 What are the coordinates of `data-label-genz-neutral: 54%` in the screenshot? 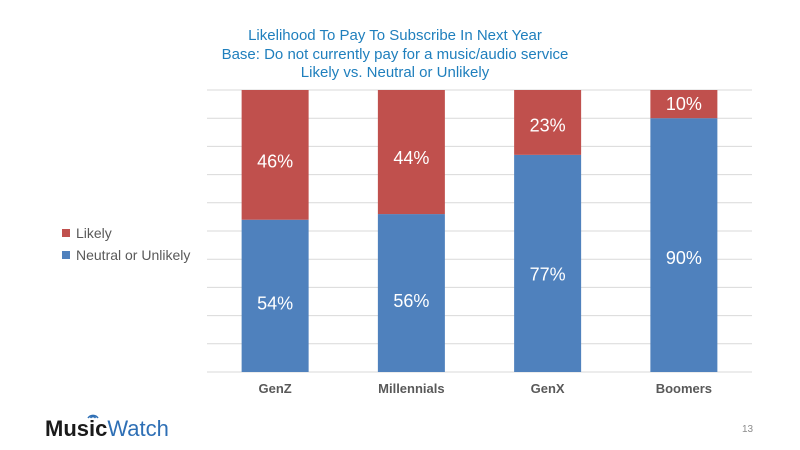 It's located at (275, 303).